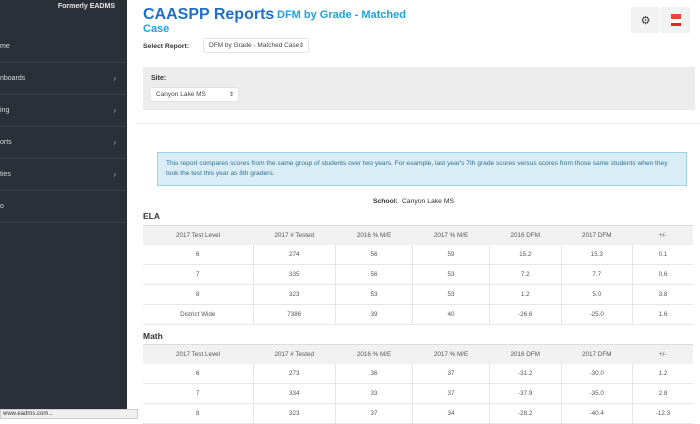  I want to click on table-cell: -28.2, so click(525, 413).